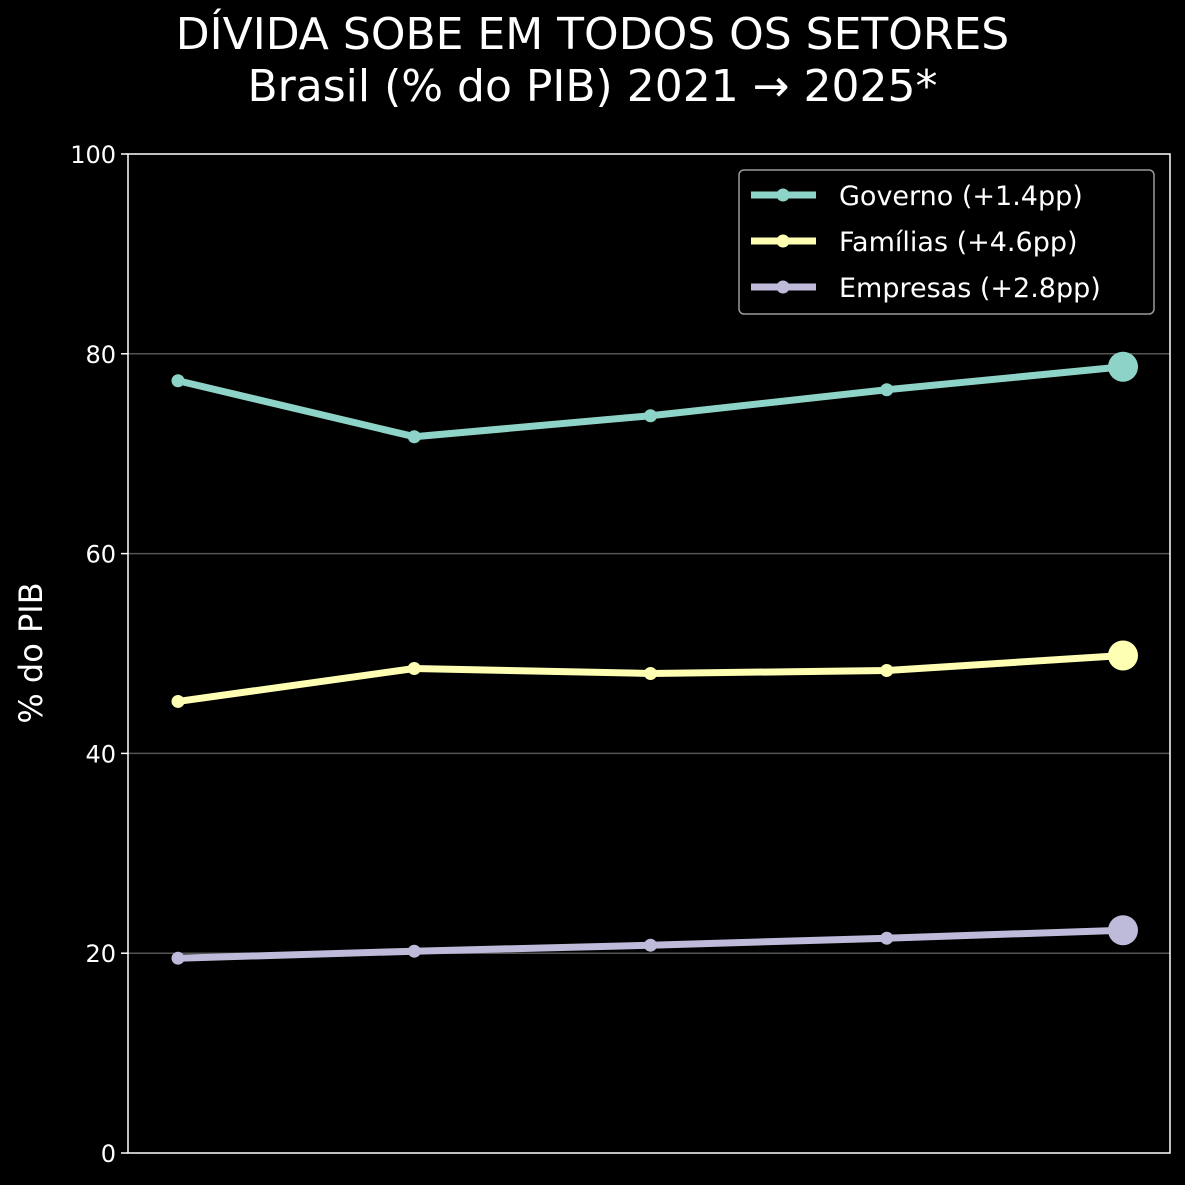  I want to click on y-tick-label: 0, so click(108, 1154).